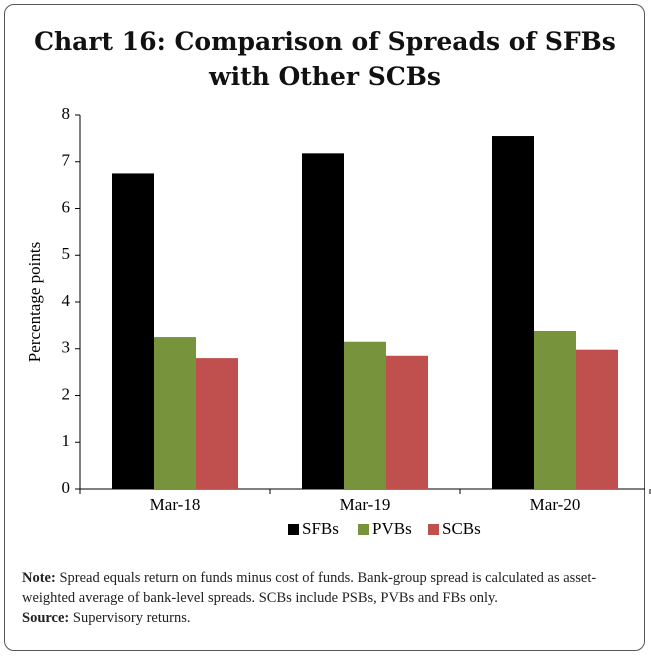 Image resolution: width=651 pixels, height=657 pixels. What do you see at coordinates (66, 206) in the screenshot?
I see `y-tick-label: 6` at bounding box center [66, 206].